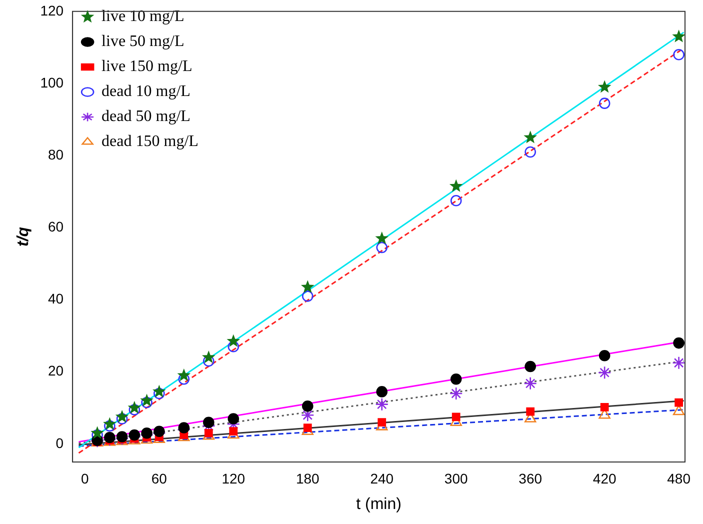 This screenshot has height=524, width=703. Describe the element at coordinates (234, 478) in the screenshot. I see `x-tick-label: 120` at that location.